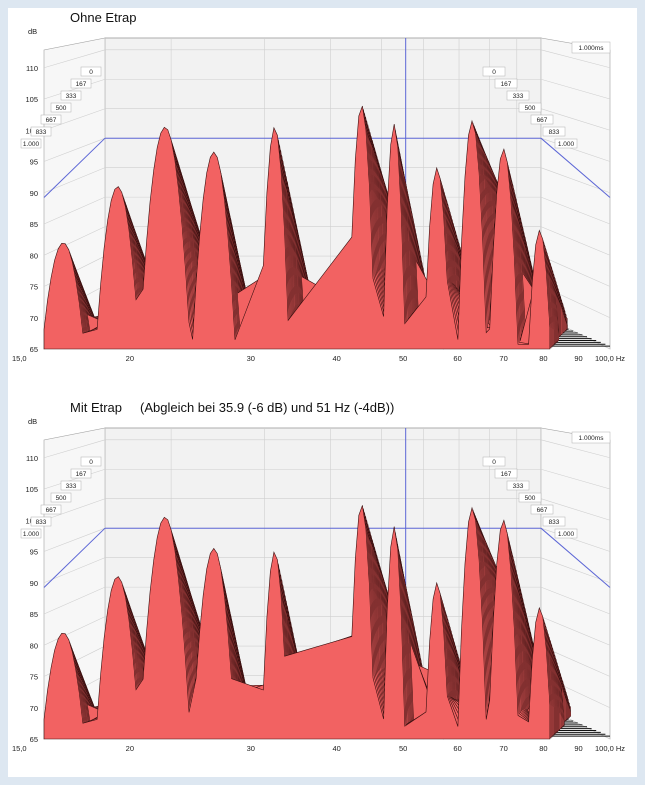 The height and width of the screenshot is (785, 645). I want to click on y-tick-1: 105, so click(31, 99).